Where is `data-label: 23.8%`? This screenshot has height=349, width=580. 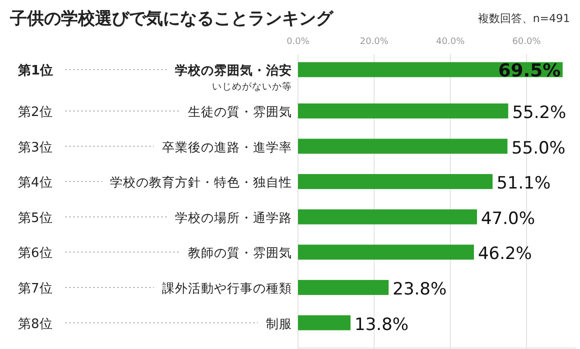
data-label: 23.8% is located at coordinates (419, 289).